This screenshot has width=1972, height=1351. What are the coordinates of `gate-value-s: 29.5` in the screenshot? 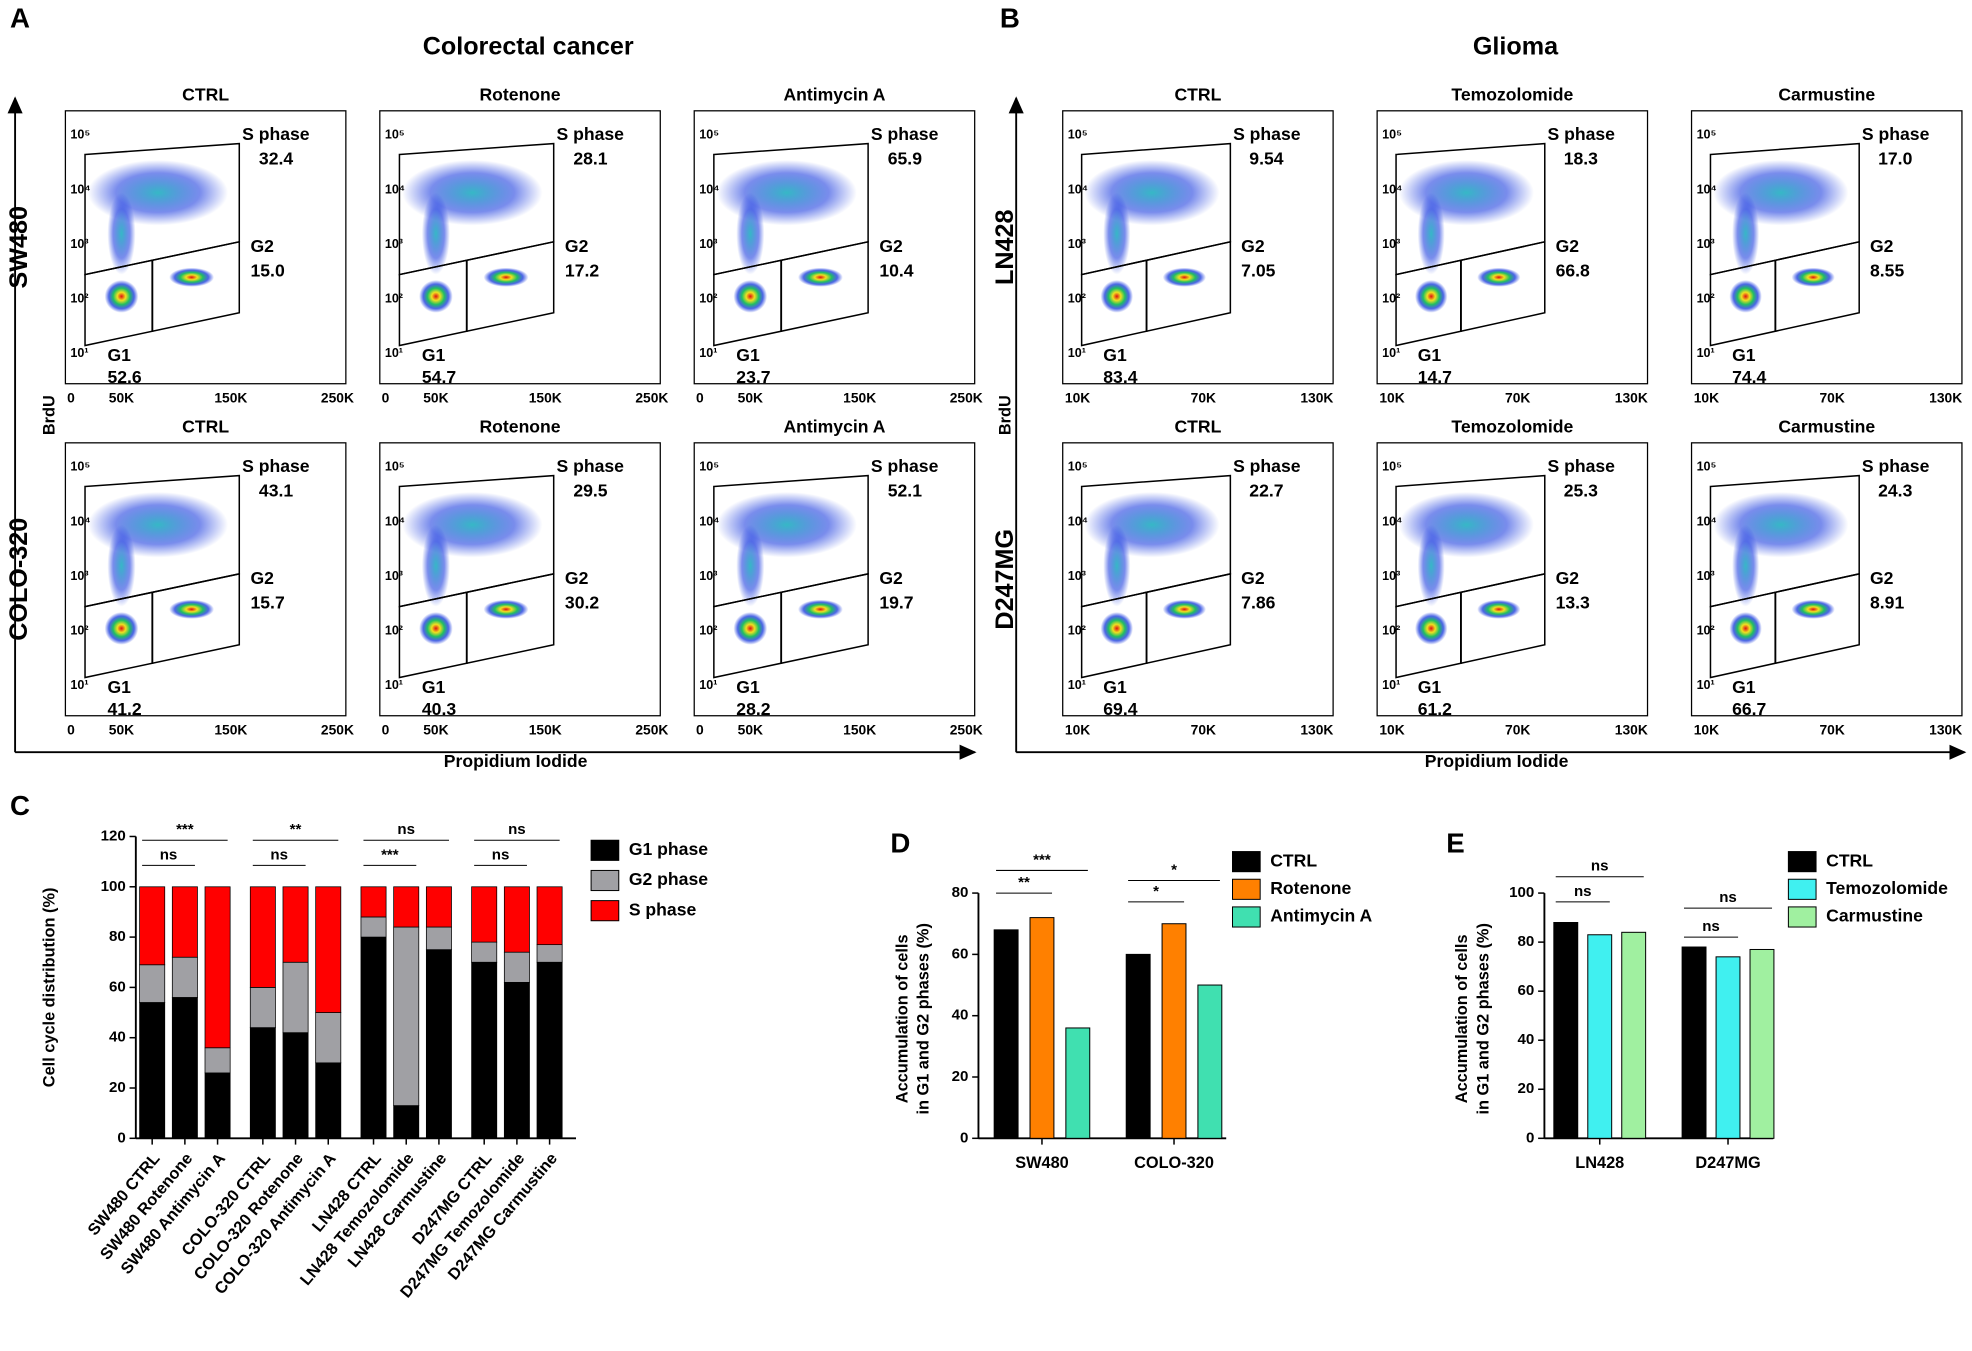 It's located at (590, 491).